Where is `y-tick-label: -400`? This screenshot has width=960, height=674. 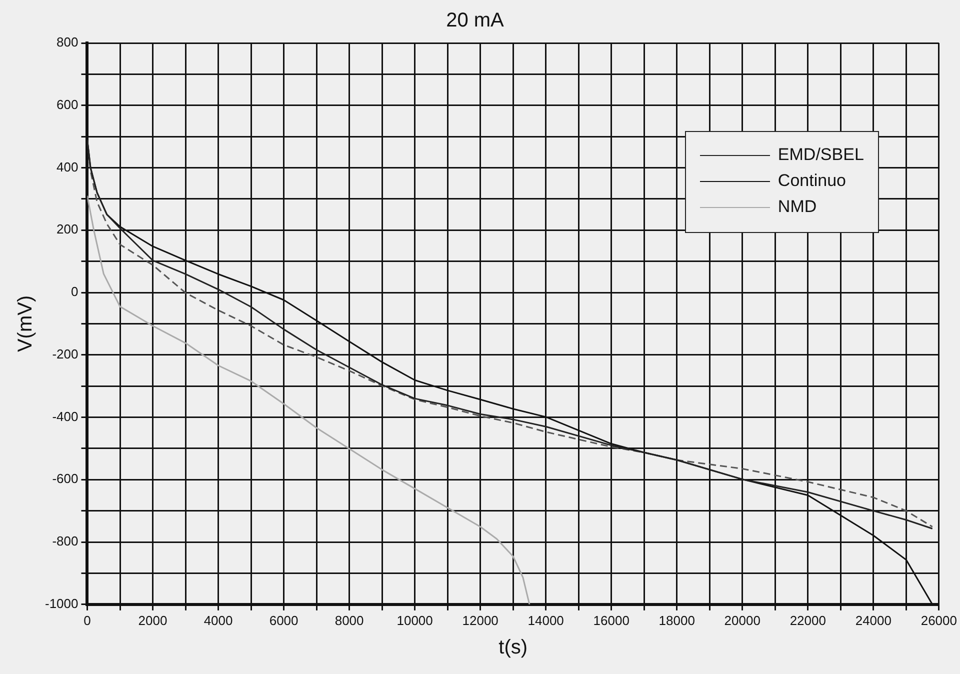
y-tick-label: -400 is located at coordinates (65, 416).